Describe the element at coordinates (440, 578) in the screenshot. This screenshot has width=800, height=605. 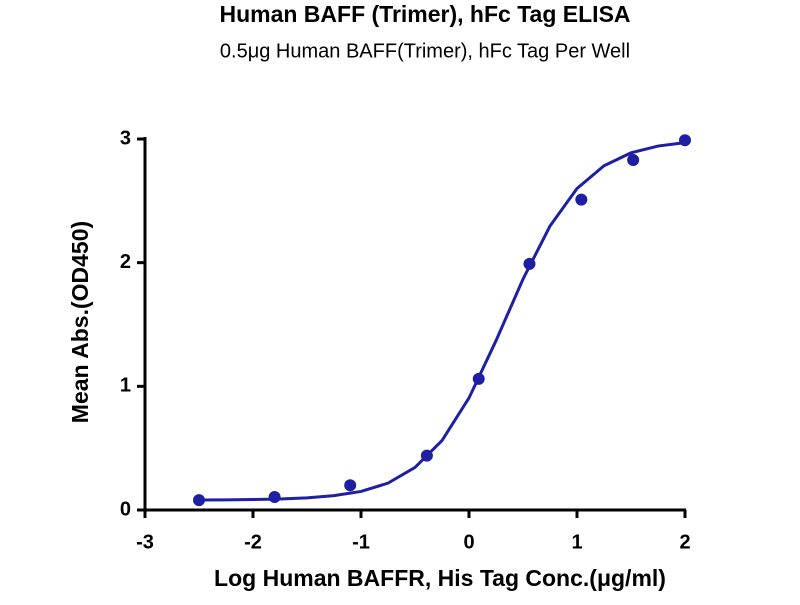
I see `x-axis-label: Log Human BAFFR, His Tag Conc.(μg/ml)` at that location.